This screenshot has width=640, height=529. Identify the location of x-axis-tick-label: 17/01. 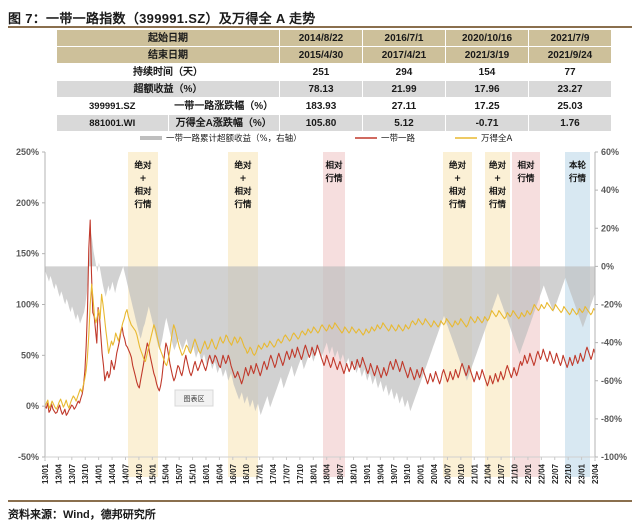
(260, 473).